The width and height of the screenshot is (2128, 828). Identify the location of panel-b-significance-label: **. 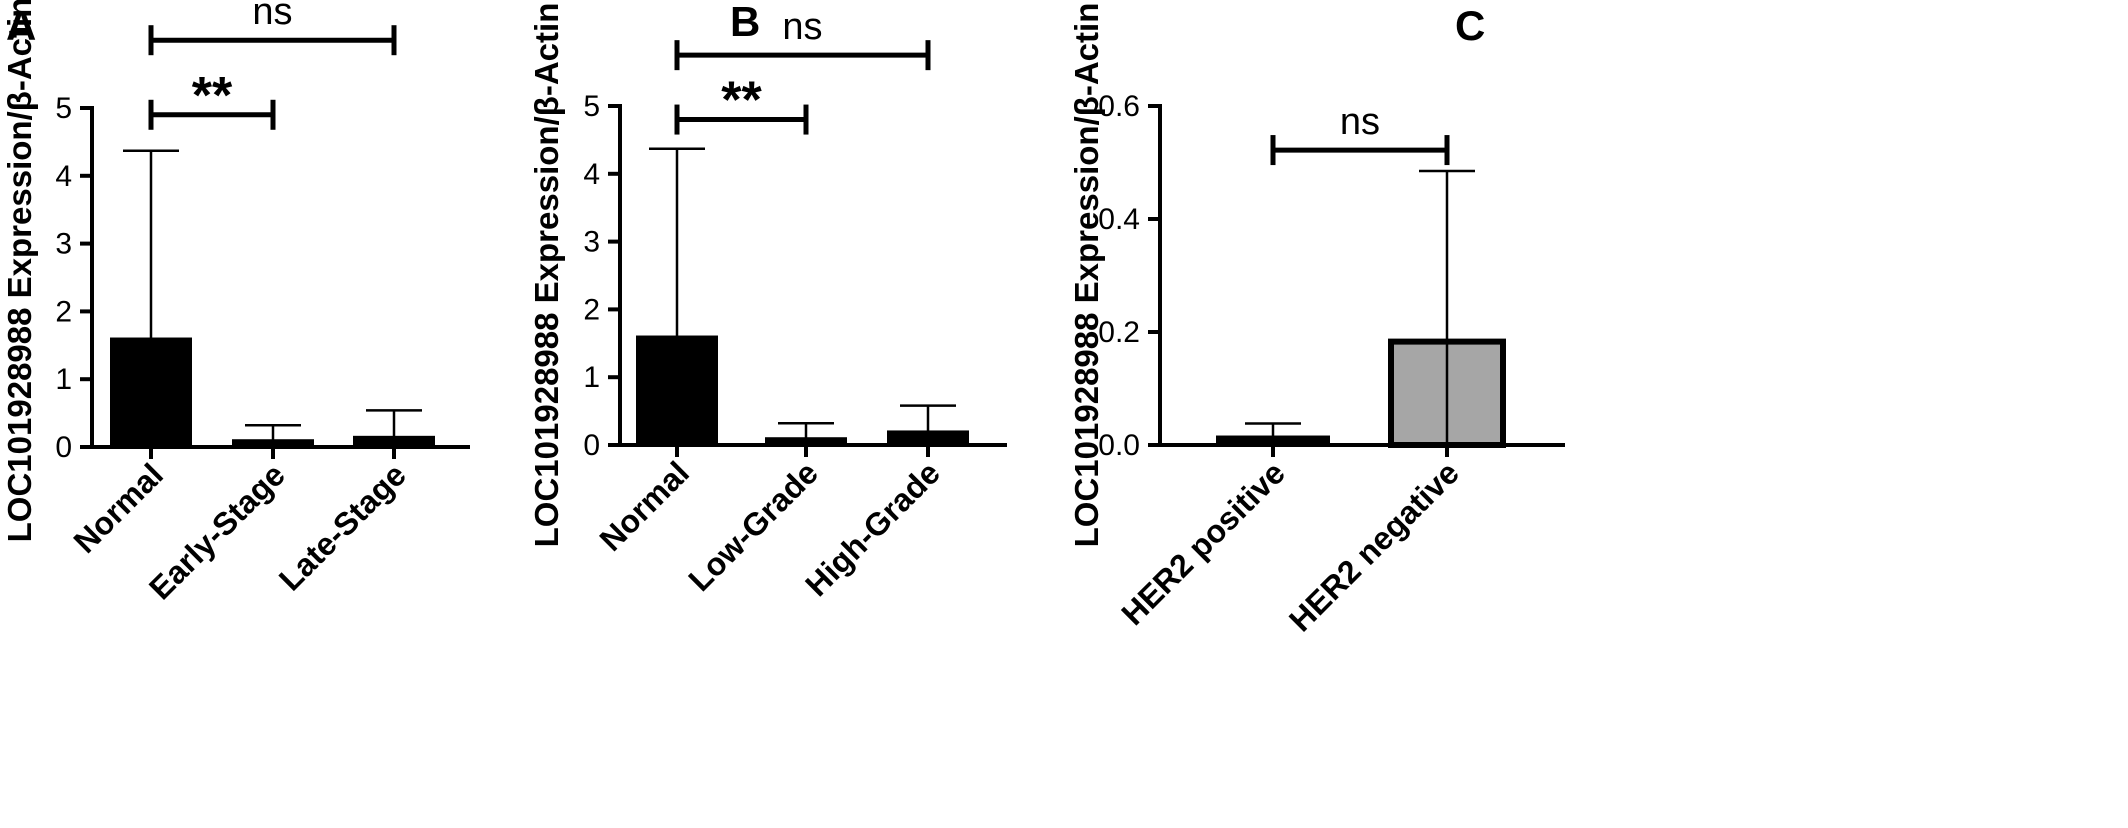
(741, 101).